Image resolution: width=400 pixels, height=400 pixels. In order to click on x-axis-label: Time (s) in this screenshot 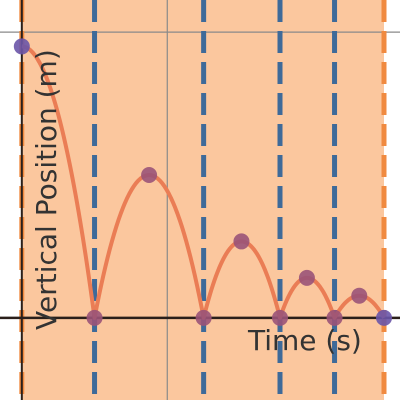, I will do `click(304, 340)`.